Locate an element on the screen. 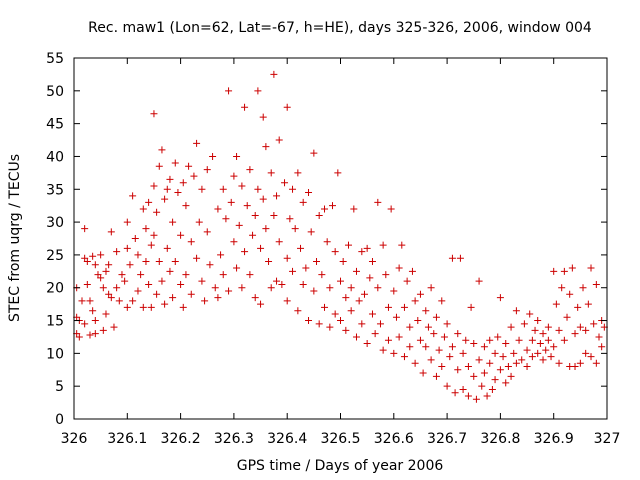 The height and width of the screenshot is (480, 640). x-tick-label: 326.9 is located at coordinates (554, 439).